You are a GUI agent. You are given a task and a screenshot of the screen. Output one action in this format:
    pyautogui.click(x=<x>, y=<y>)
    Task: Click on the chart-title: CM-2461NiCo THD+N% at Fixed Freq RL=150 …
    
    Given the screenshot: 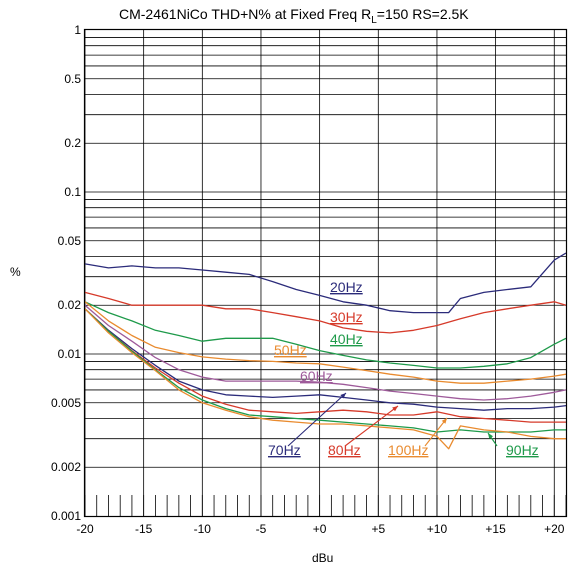 What is the action you would take?
    pyautogui.click(x=294, y=16)
    